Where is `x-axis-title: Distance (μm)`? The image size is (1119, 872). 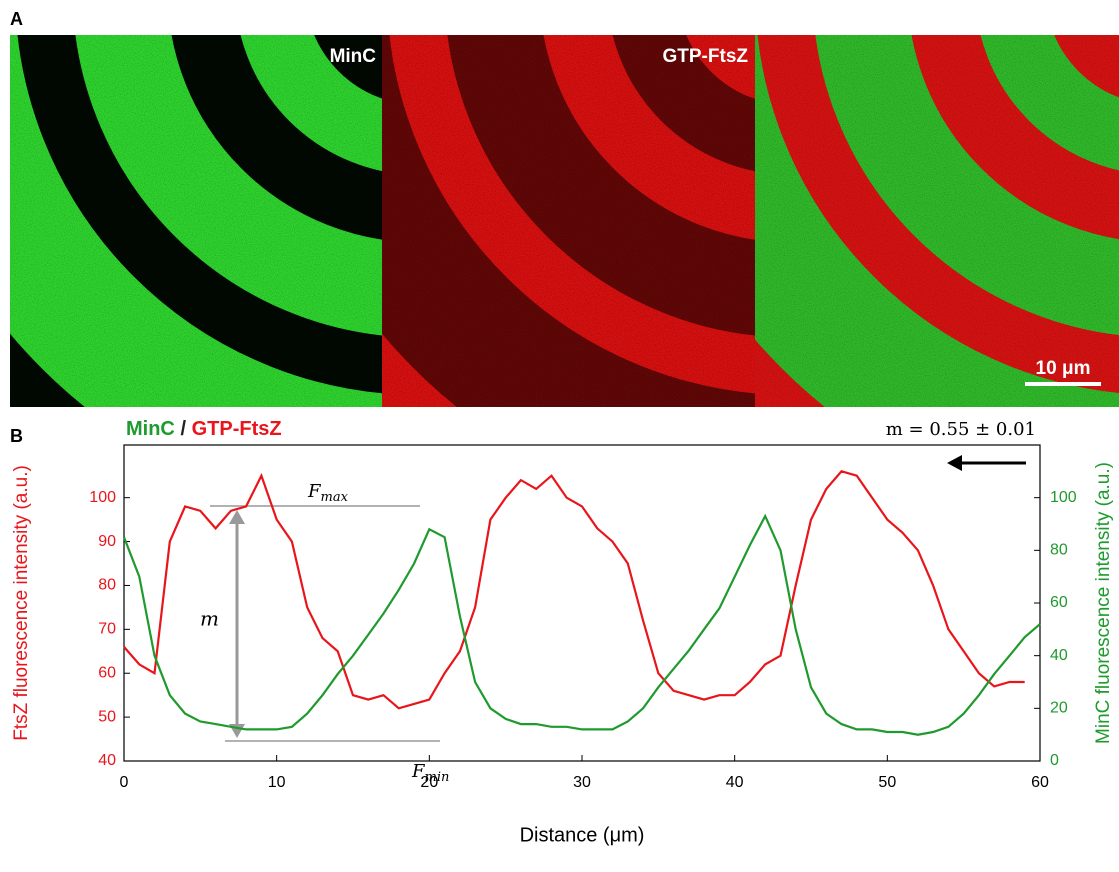 x-axis-title: Distance (μm) is located at coordinates (582, 835).